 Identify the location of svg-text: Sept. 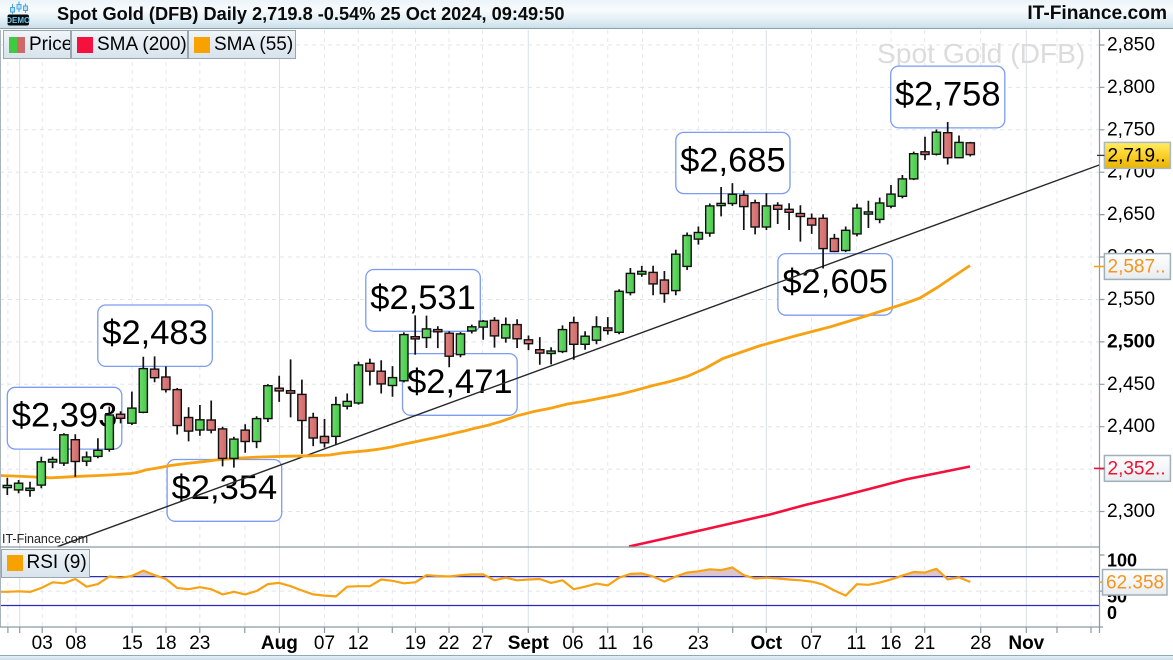
(529, 643).